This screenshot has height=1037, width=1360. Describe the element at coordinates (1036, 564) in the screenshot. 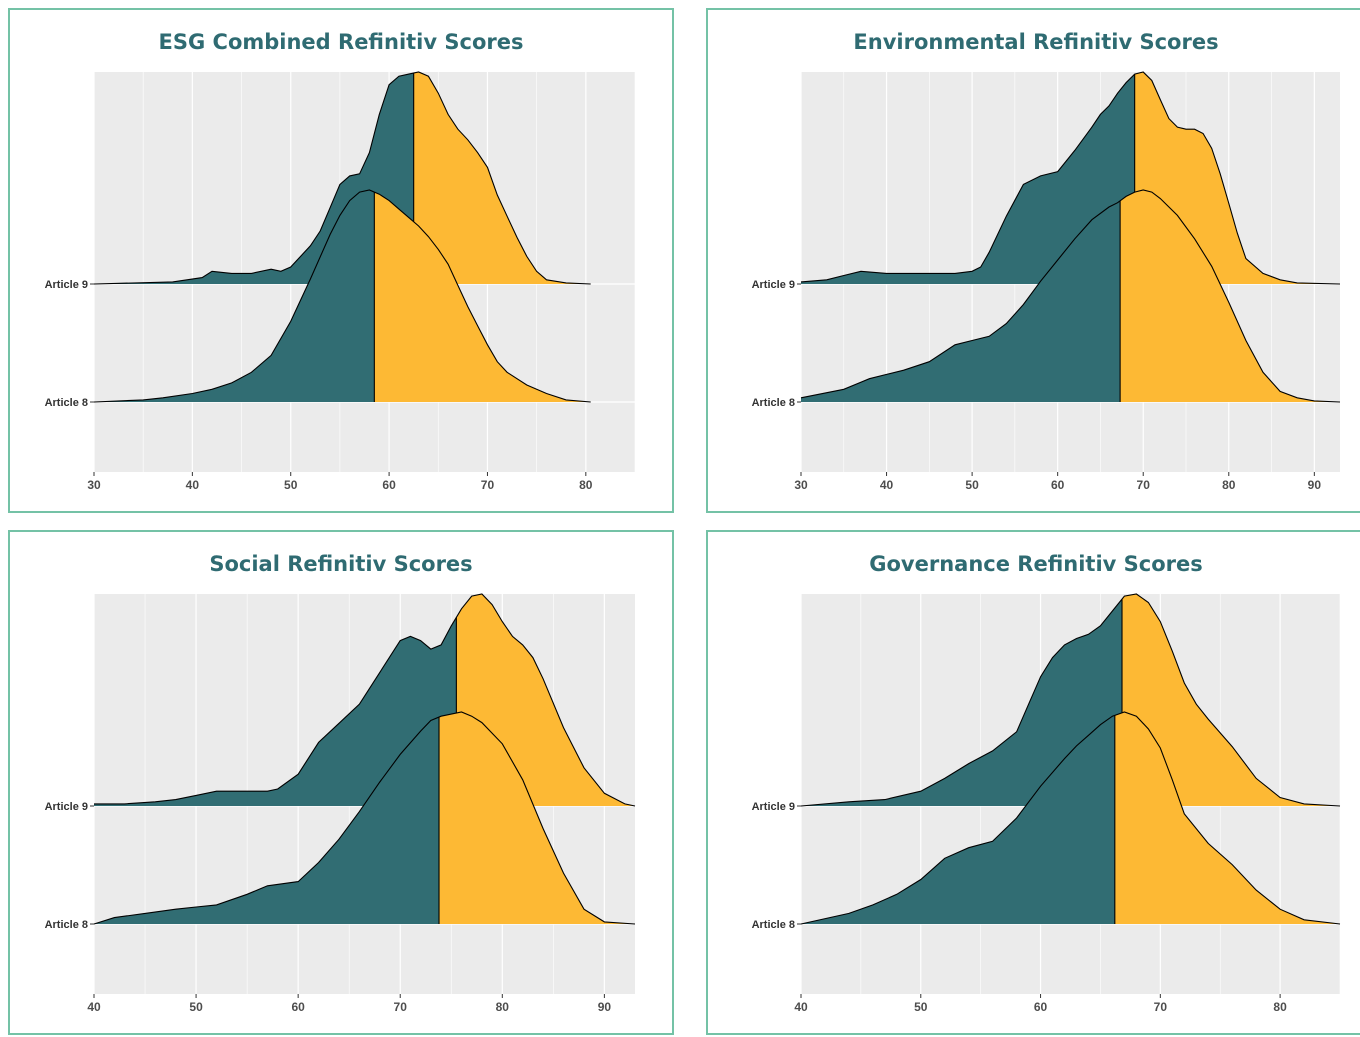

I see `panel-title: Governance Refinitiv Scores` at that location.